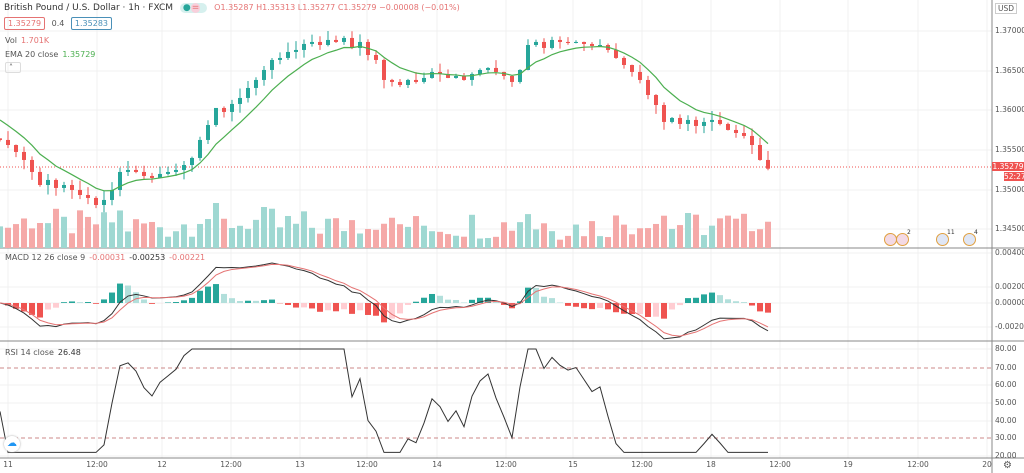 This screenshot has height=473, width=1024. I want to click on event-us-icon: 4, so click(970, 237).